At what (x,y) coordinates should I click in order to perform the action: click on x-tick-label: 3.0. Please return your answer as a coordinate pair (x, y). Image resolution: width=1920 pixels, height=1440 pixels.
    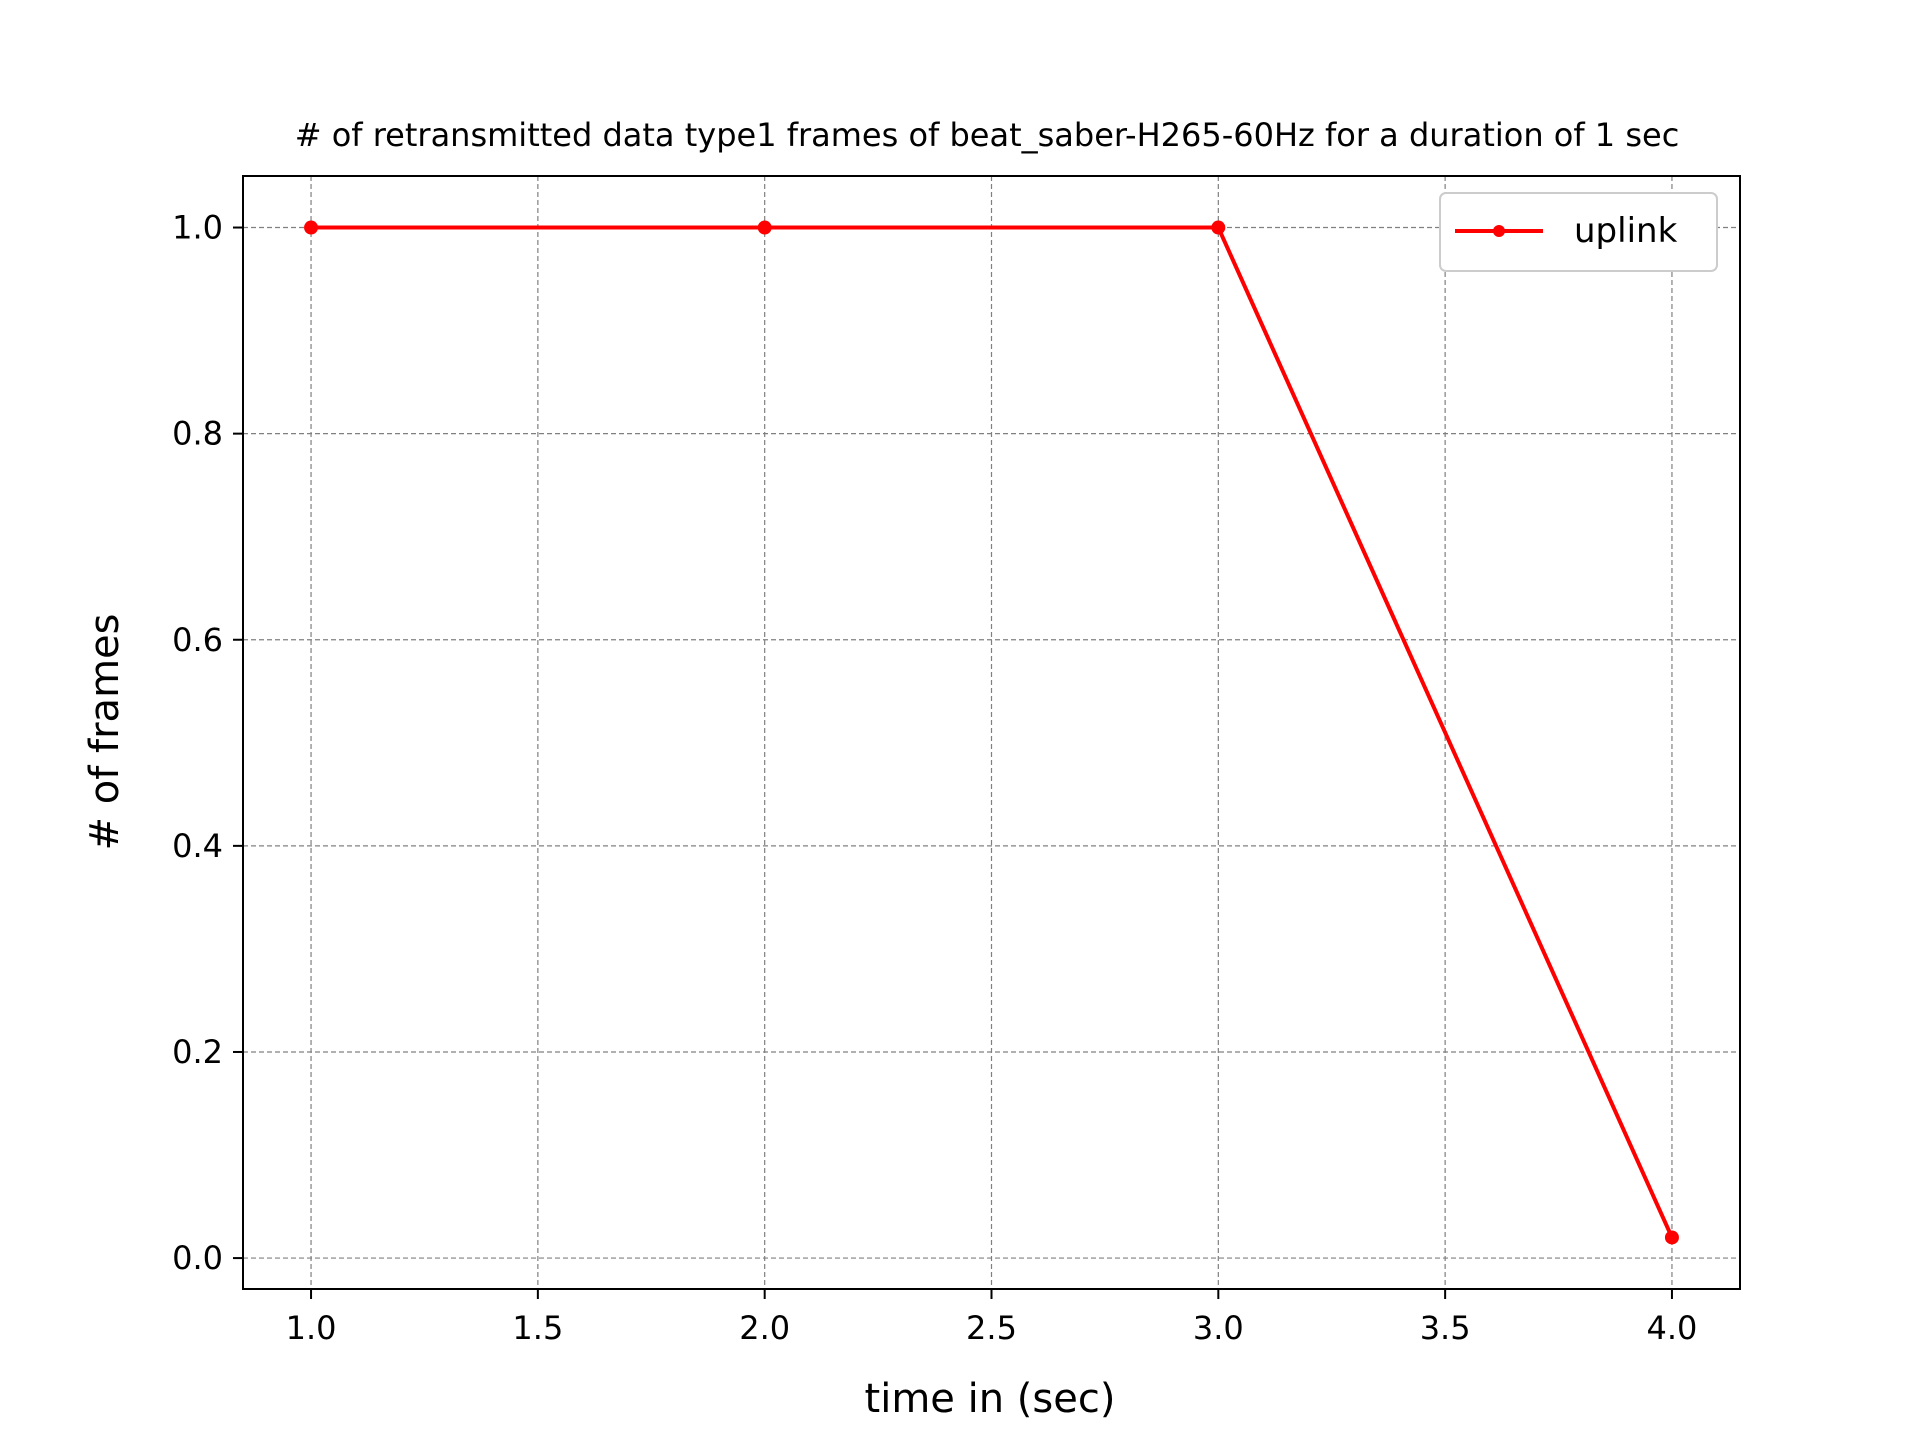
    Looking at the image, I should click on (1218, 1328).